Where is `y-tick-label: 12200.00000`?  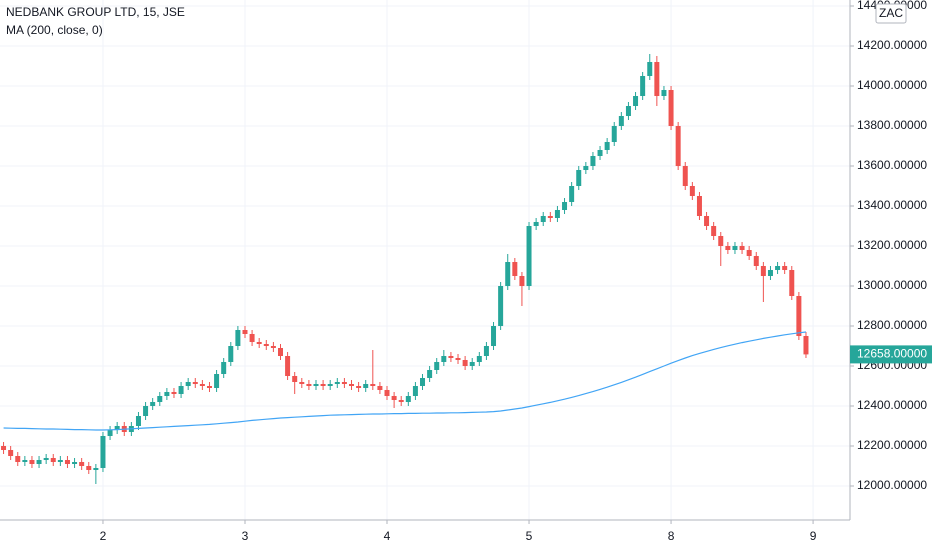 y-tick-label: 12200.00000 is located at coordinates (892, 445).